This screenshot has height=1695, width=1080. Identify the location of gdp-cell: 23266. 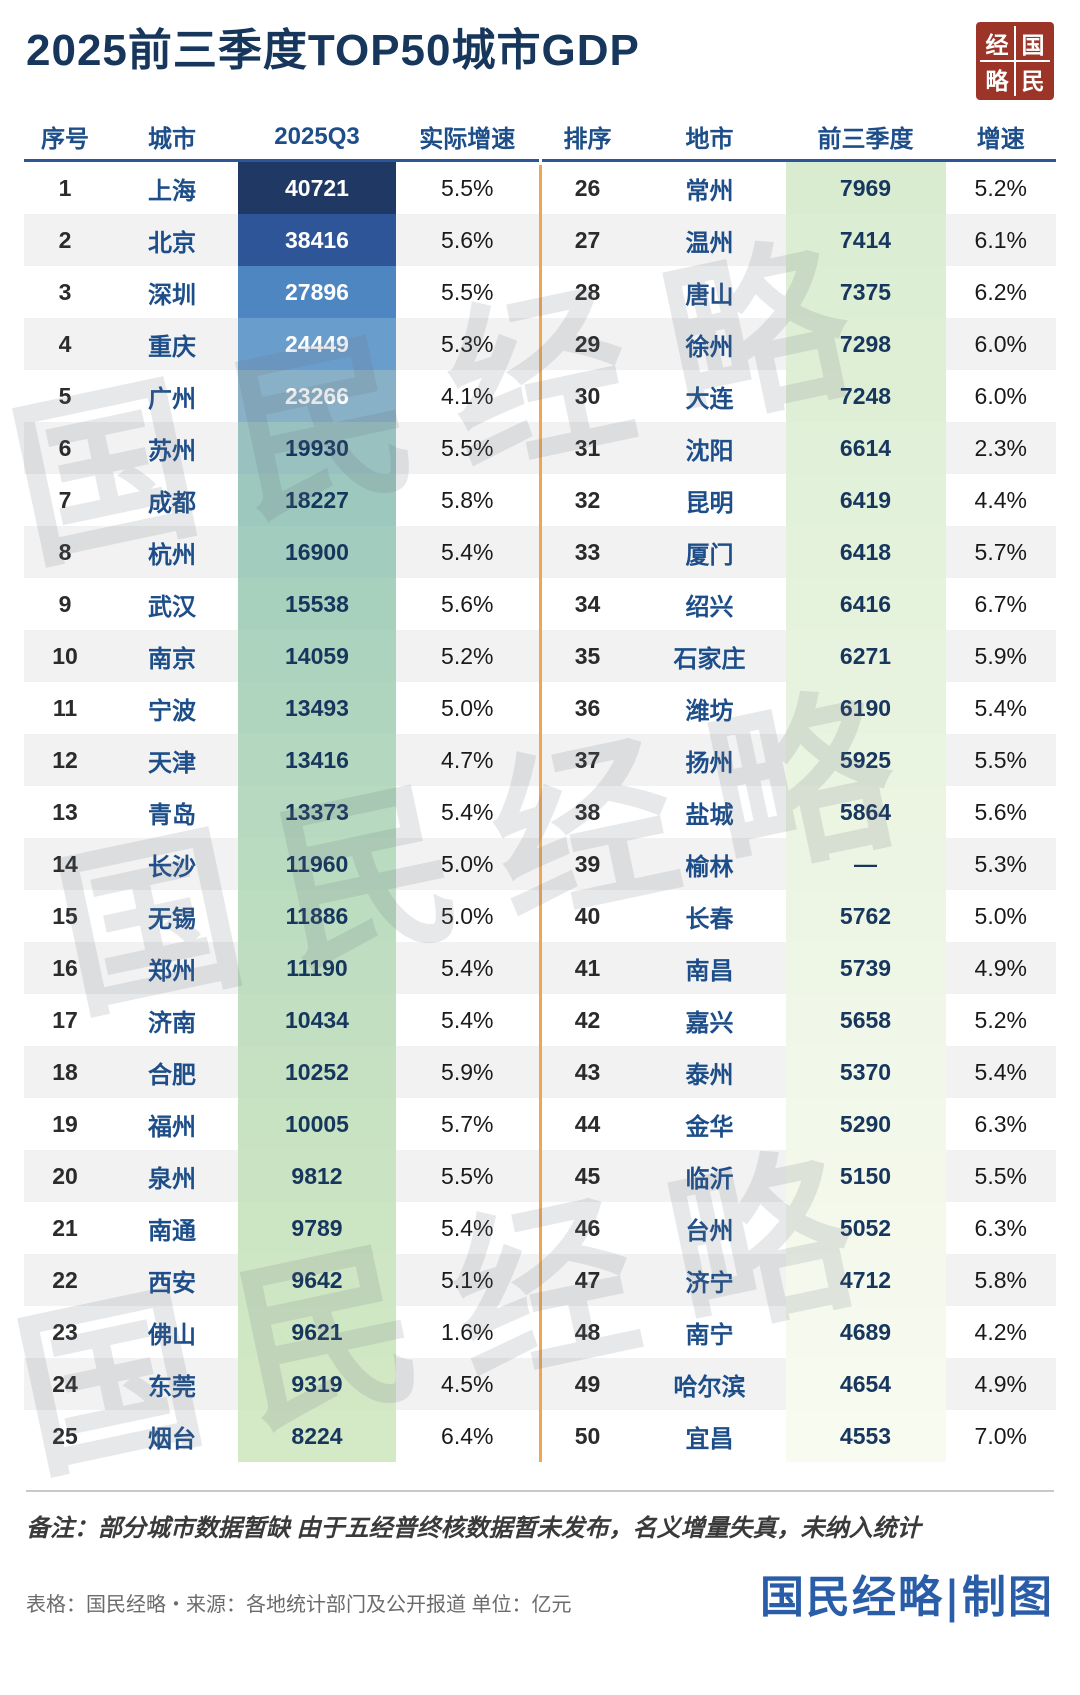
(317, 396).